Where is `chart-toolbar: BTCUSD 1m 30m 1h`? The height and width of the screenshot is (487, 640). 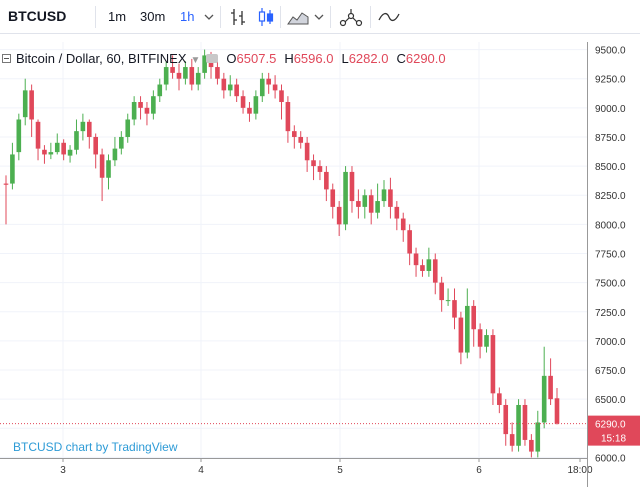 chart-toolbar: BTCUSD 1m 30m 1h is located at coordinates (320, 17).